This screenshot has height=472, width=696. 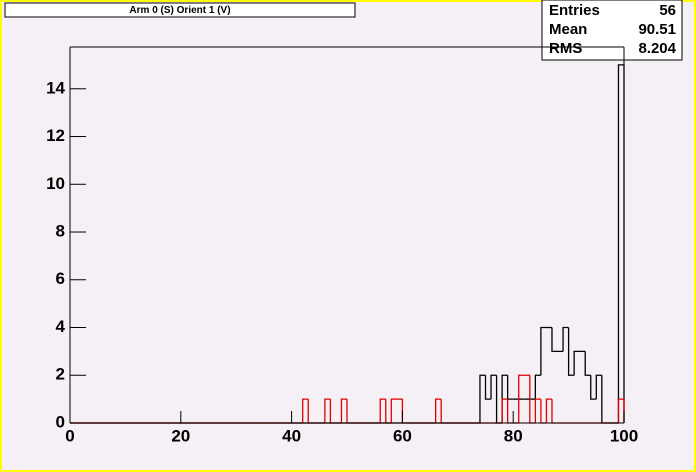 What do you see at coordinates (60, 421) in the screenshot?
I see `y-tick-label: 0` at bounding box center [60, 421].